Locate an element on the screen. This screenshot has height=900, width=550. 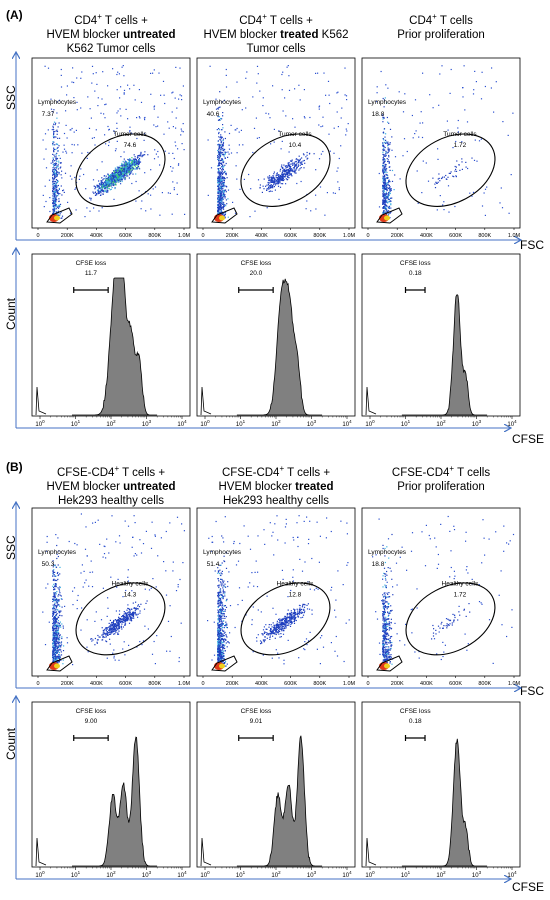
tick-label: 1.0M is located at coordinates (184, 236).